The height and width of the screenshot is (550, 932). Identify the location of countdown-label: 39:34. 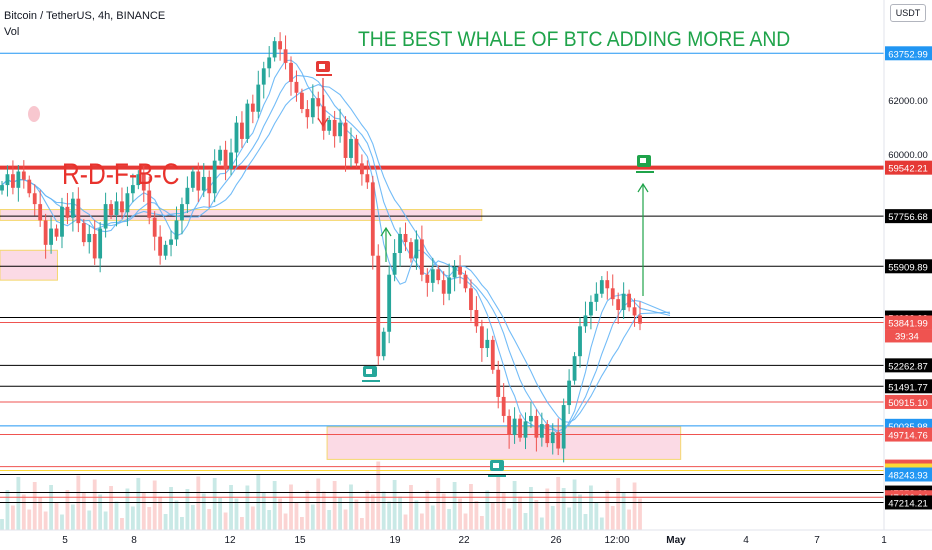
(907, 336).